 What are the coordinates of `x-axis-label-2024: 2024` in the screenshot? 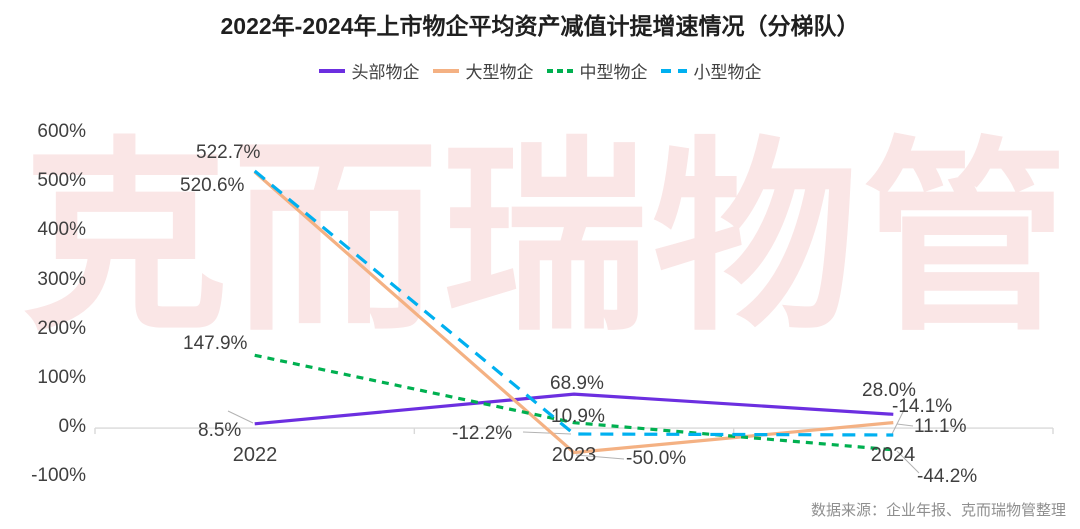 It's located at (893, 455).